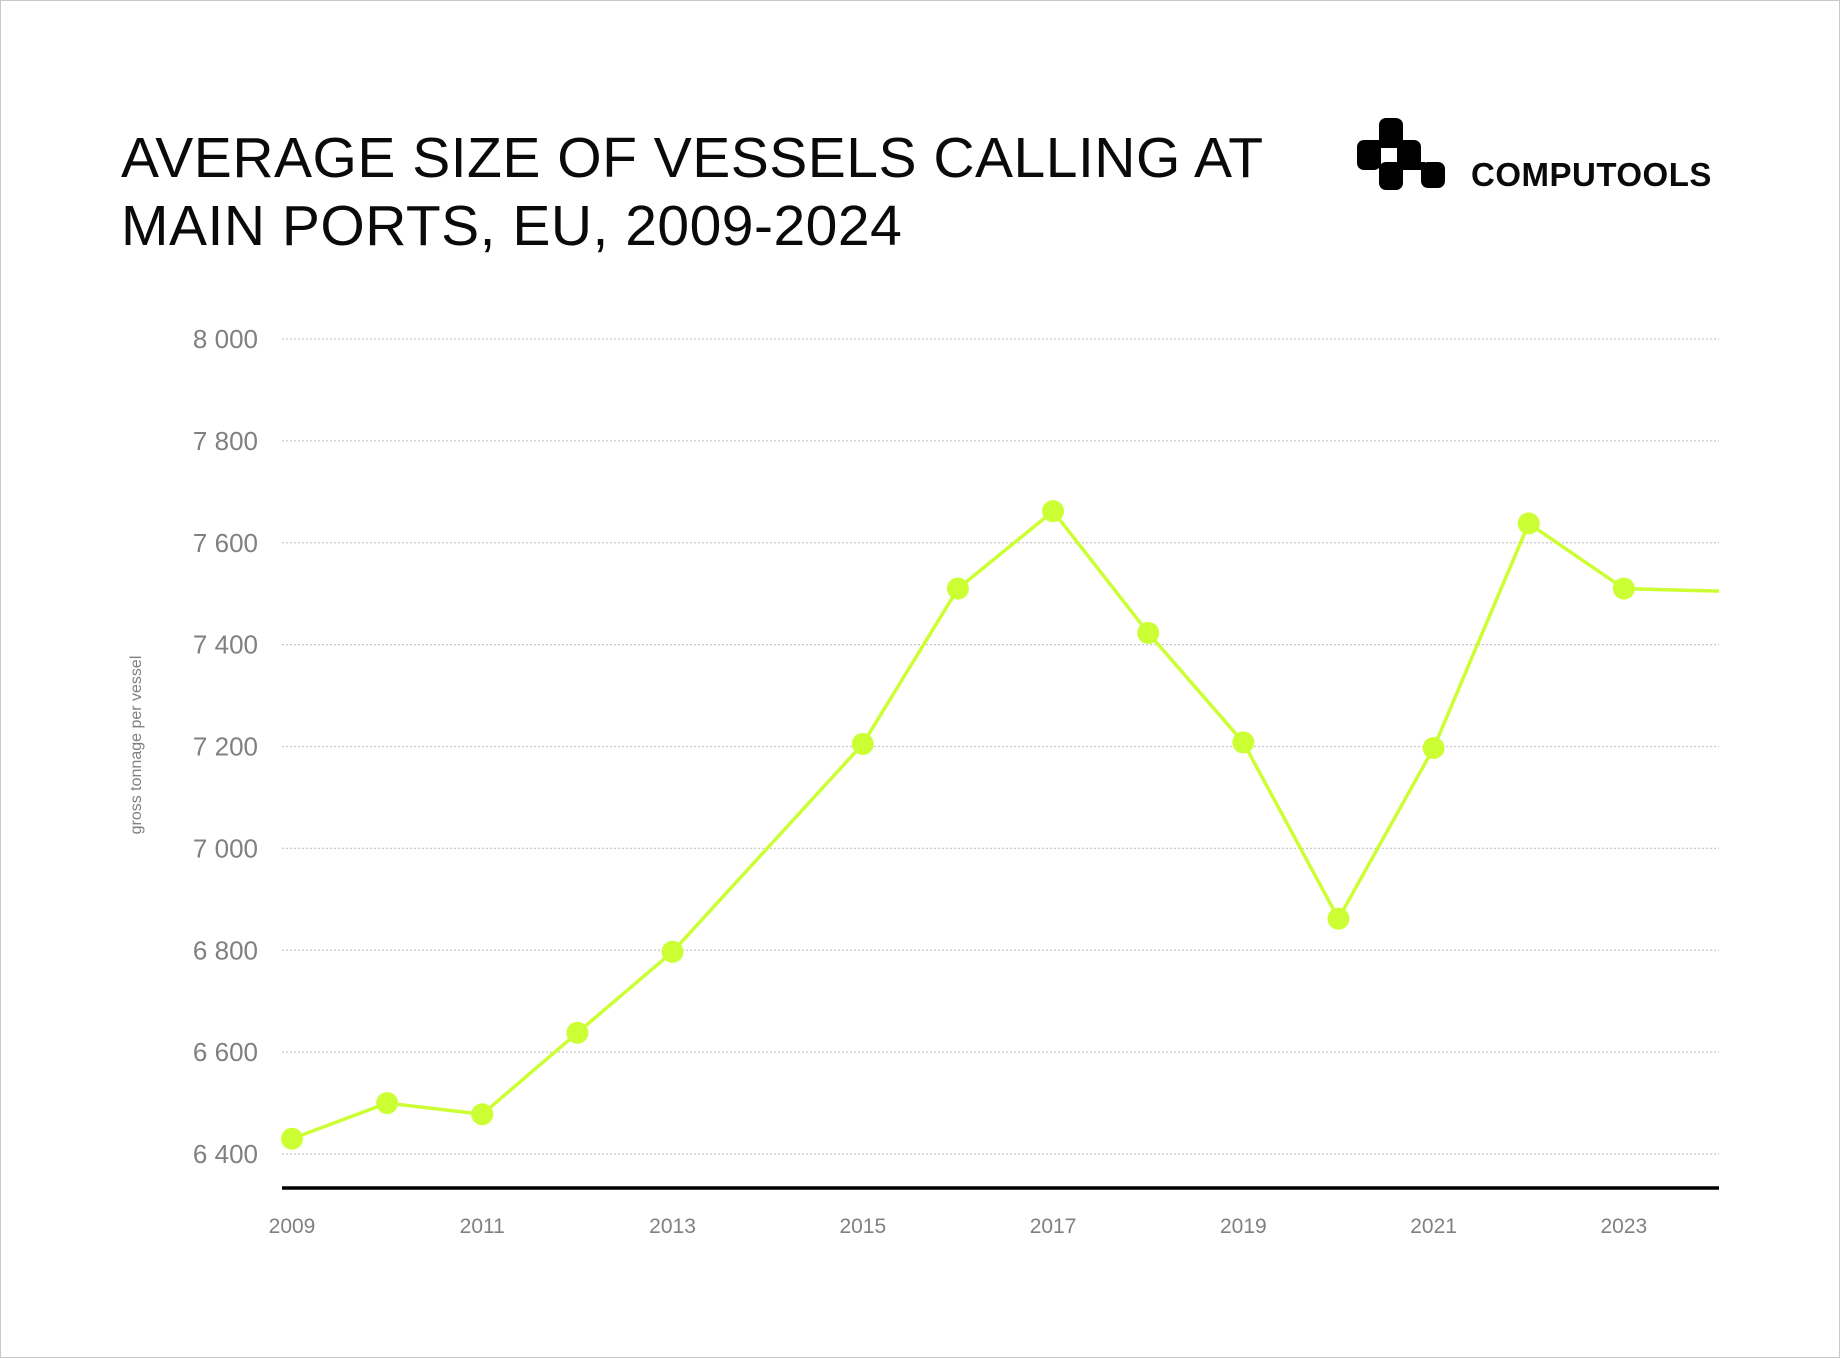 This screenshot has width=1840, height=1358. I want to click on brand-logo: COMPUTOOLS, so click(1534, 155).